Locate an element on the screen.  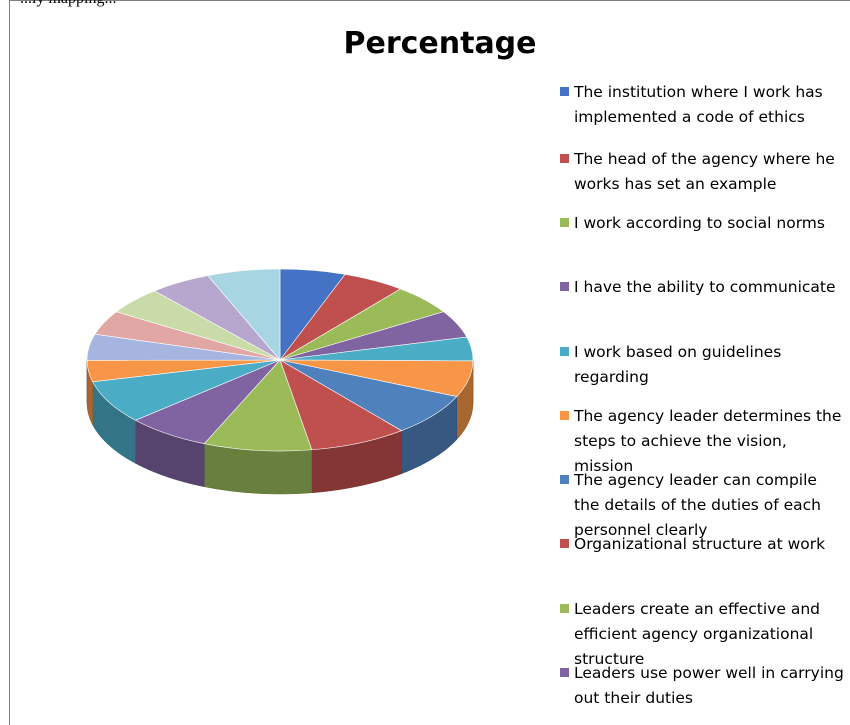
legend-label: I work based on guidelines regarding is located at coordinates (678, 364).